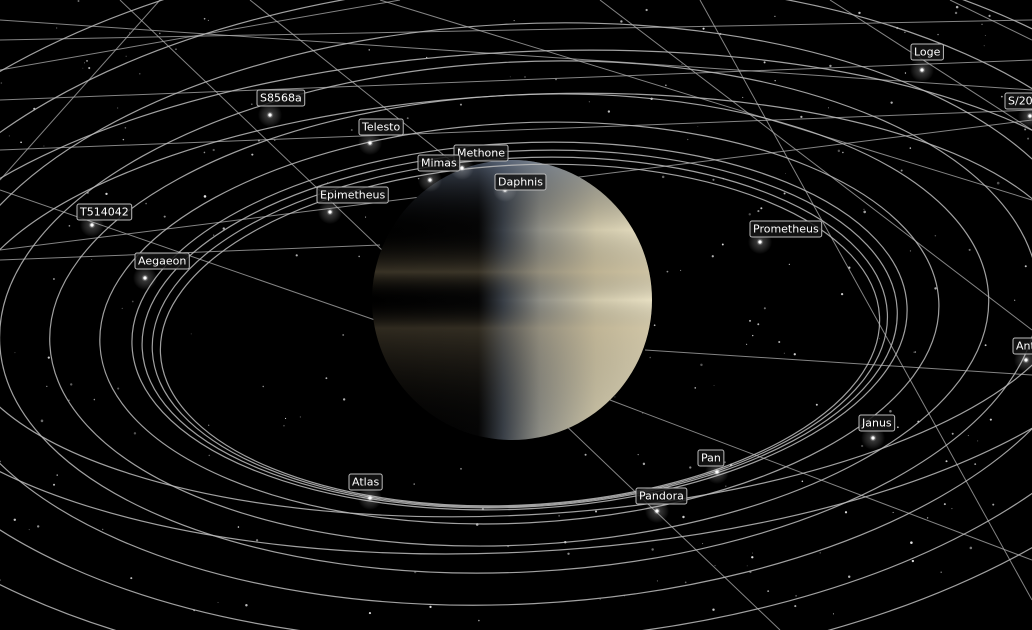  Describe the element at coordinates (365, 482) in the screenshot. I see `label-text: Atlas` at that location.